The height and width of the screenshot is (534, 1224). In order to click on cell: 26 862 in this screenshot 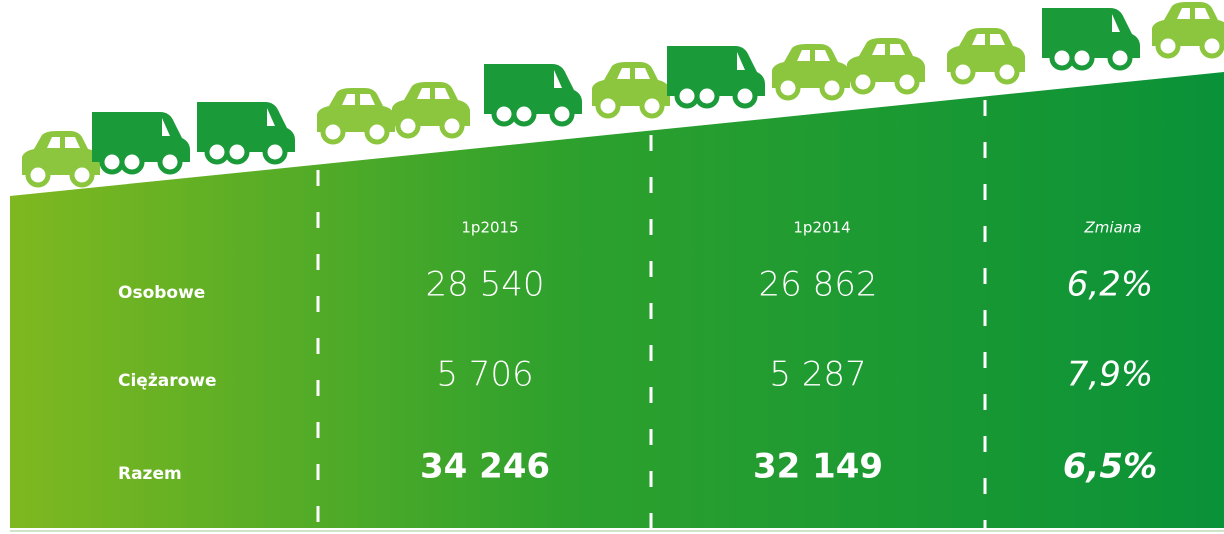, I will do `click(818, 285)`.